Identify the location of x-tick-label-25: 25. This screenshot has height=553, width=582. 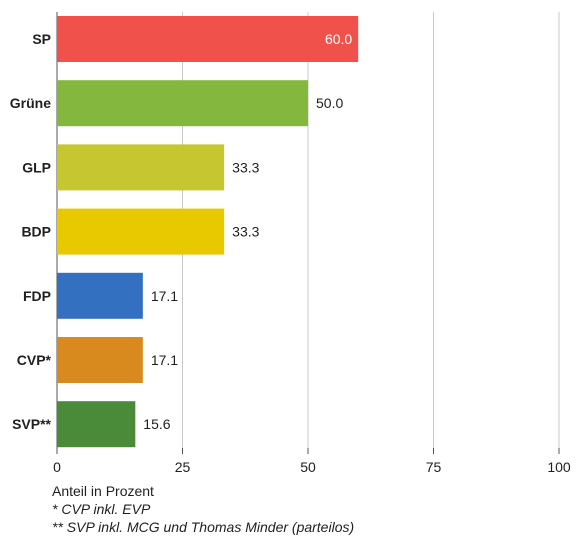
(183, 467).